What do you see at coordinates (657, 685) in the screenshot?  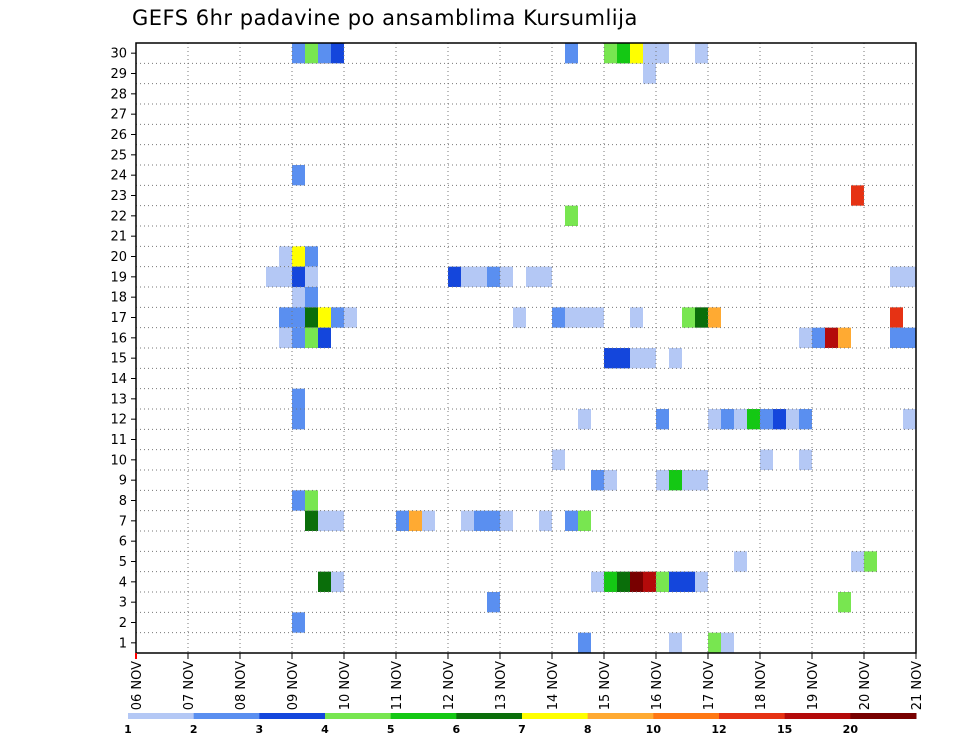 I see `x-tick-label: 16 NOV` at bounding box center [657, 685].